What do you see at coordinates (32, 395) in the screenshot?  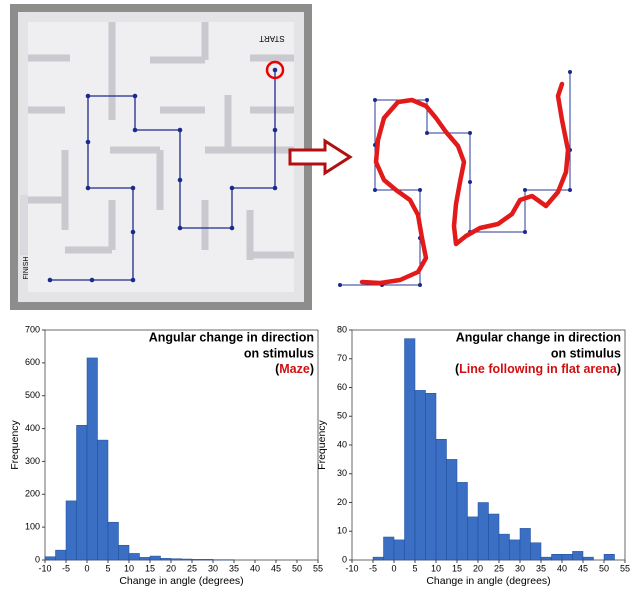 I see `y-tick-label: 500` at bounding box center [32, 395].